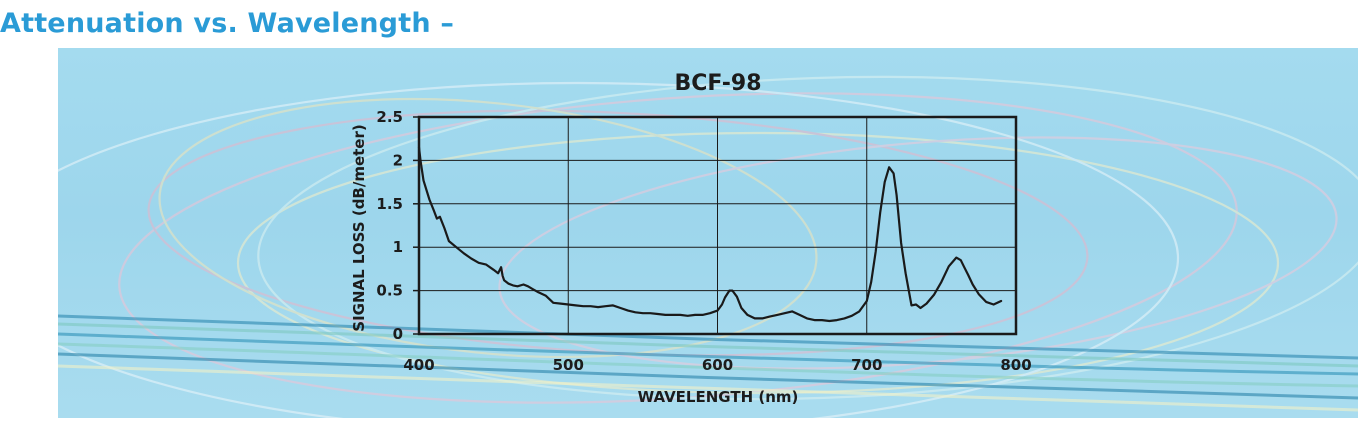  What do you see at coordinates (389, 291) in the screenshot?
I see `y-tick-label-1: 0.5` at bounding box center [389, 291].